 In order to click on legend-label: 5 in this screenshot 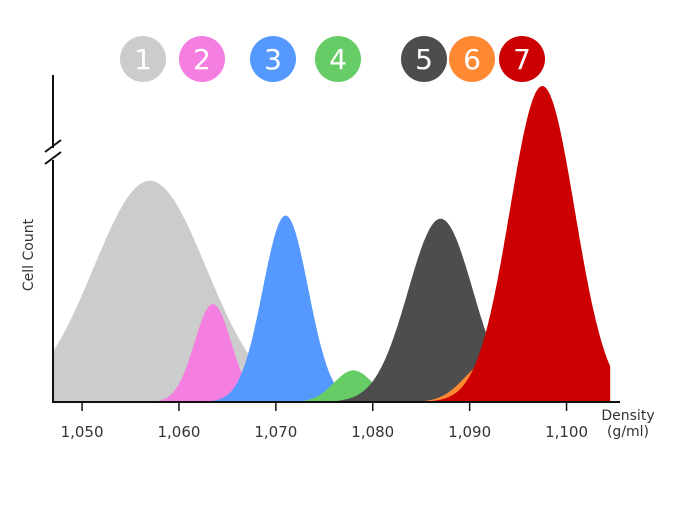, I will do `click(424, 59)`.